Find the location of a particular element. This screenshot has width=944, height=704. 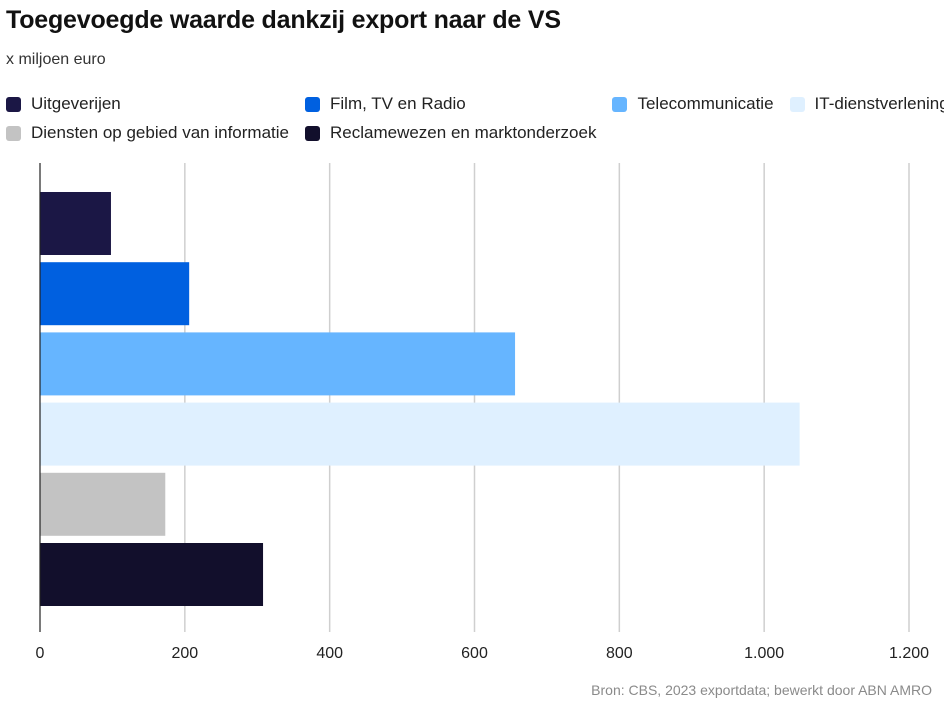

x-tick-label: 200 is located at coordinates (184, 653).